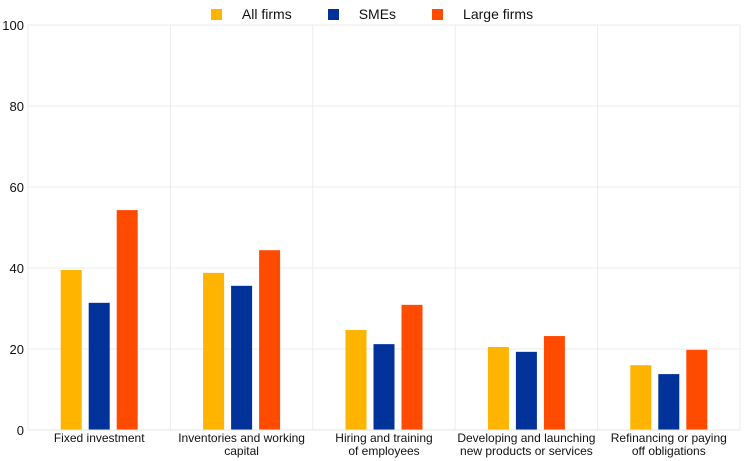 This screenshot has width=744, height=461. I want to click on x-tick-label-4-1: off obligations, so click(669, 451).